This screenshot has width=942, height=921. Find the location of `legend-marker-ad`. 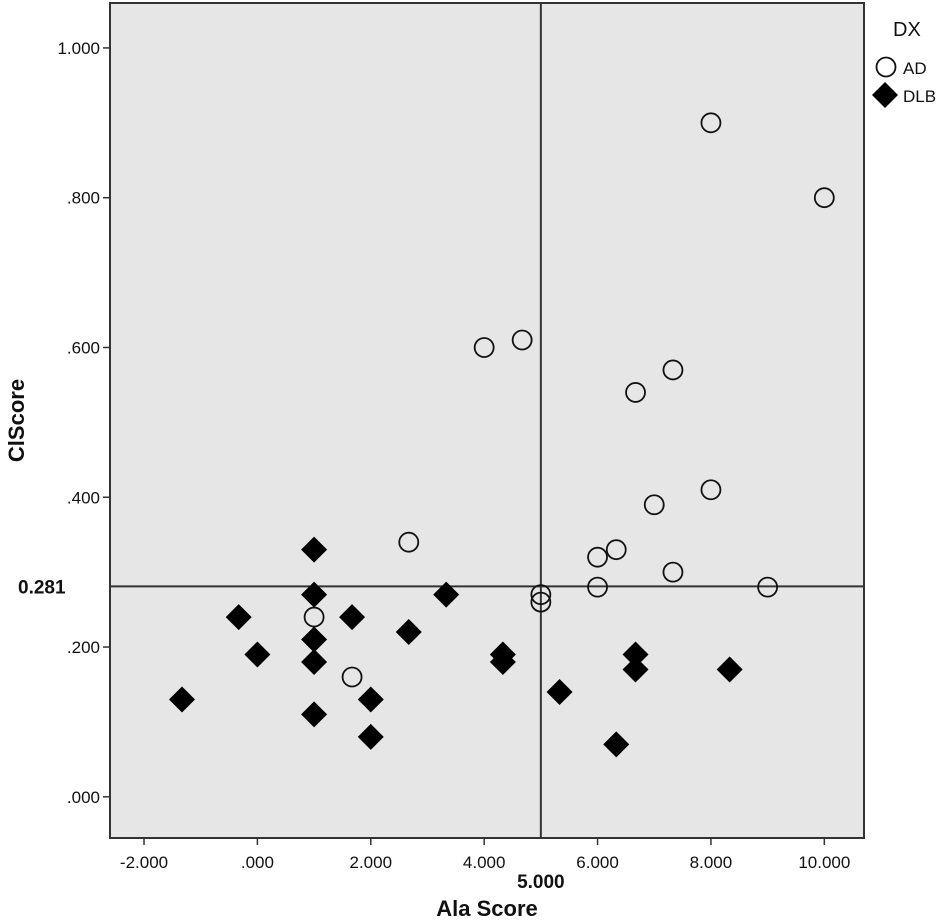

legend-marker-ad is located at coordinates (886, 67).